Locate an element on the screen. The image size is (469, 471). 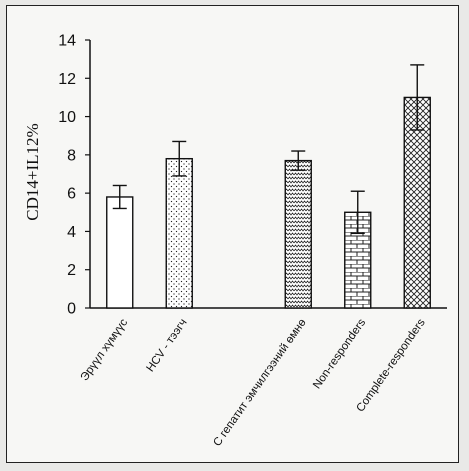
y-tick-label: 0 is located at coordinates (71, 309).